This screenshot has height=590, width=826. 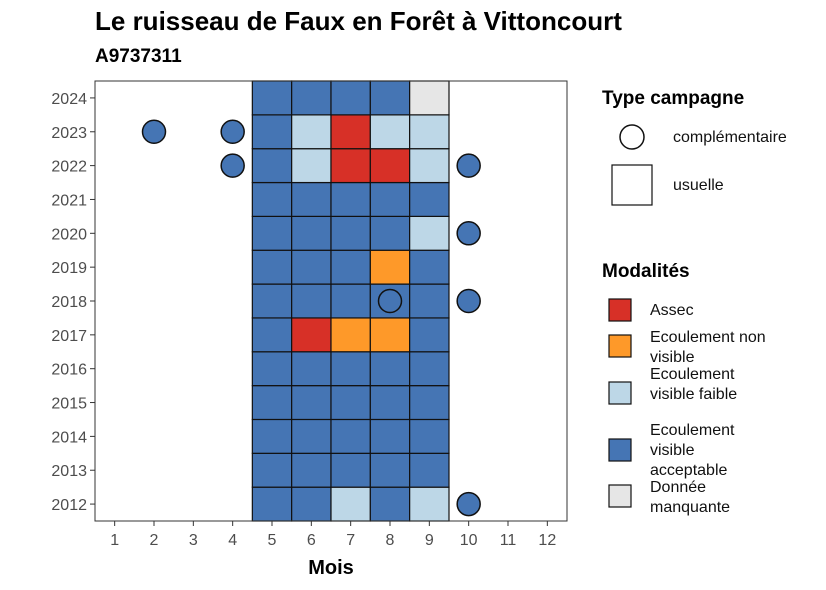 I want to click on legend-key-nonvisible, so click(x=620, y=346).